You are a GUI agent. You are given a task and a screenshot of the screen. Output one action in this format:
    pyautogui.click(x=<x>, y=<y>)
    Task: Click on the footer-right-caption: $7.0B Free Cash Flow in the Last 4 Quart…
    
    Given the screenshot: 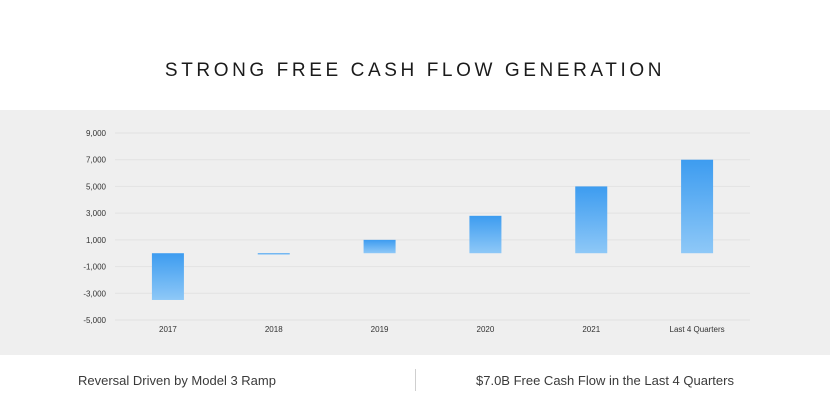 What is the action you would take?
    pyautogui.click(x=605, y=380)
    